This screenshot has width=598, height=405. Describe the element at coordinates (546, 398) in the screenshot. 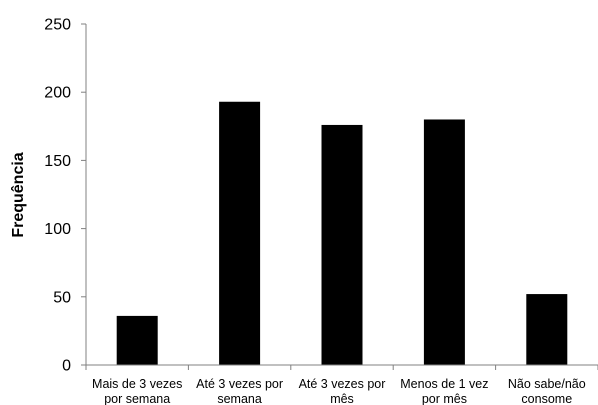

I see `x-category-label-line: consome` at that location.